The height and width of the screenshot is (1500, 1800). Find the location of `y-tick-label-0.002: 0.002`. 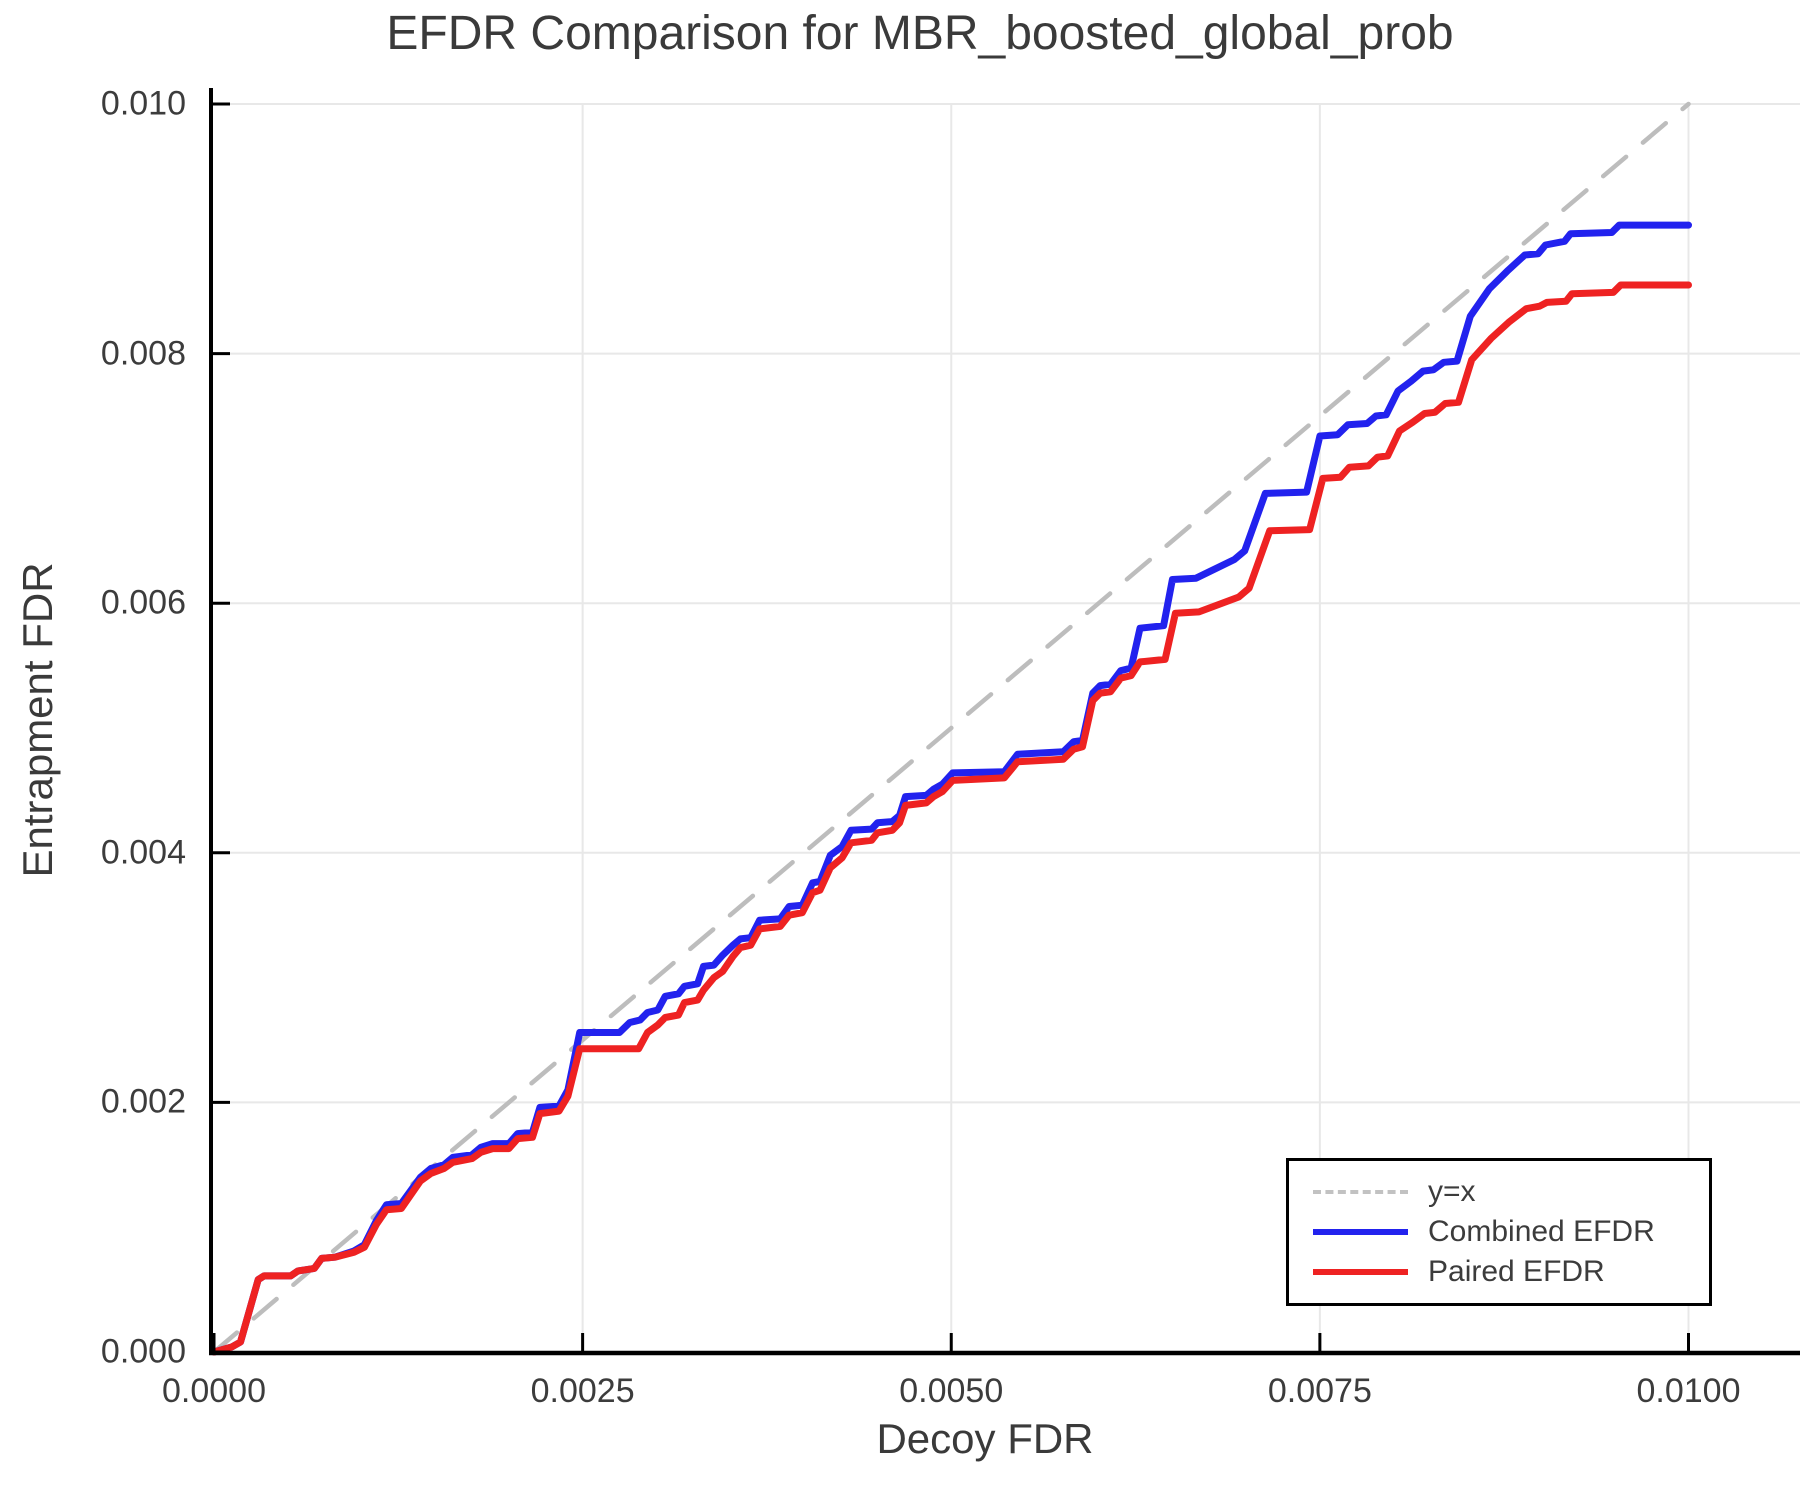

y-tick-label-0.002: 0.002 is located at coordinates (143, 1101).